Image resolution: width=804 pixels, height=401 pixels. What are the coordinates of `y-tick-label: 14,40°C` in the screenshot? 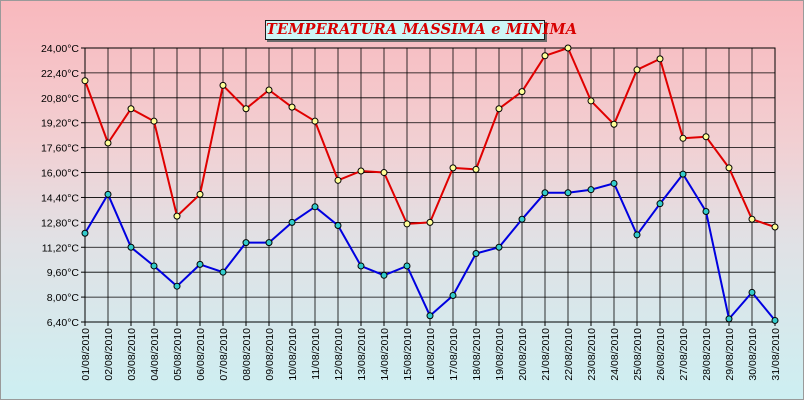 It's located at (60, 198).